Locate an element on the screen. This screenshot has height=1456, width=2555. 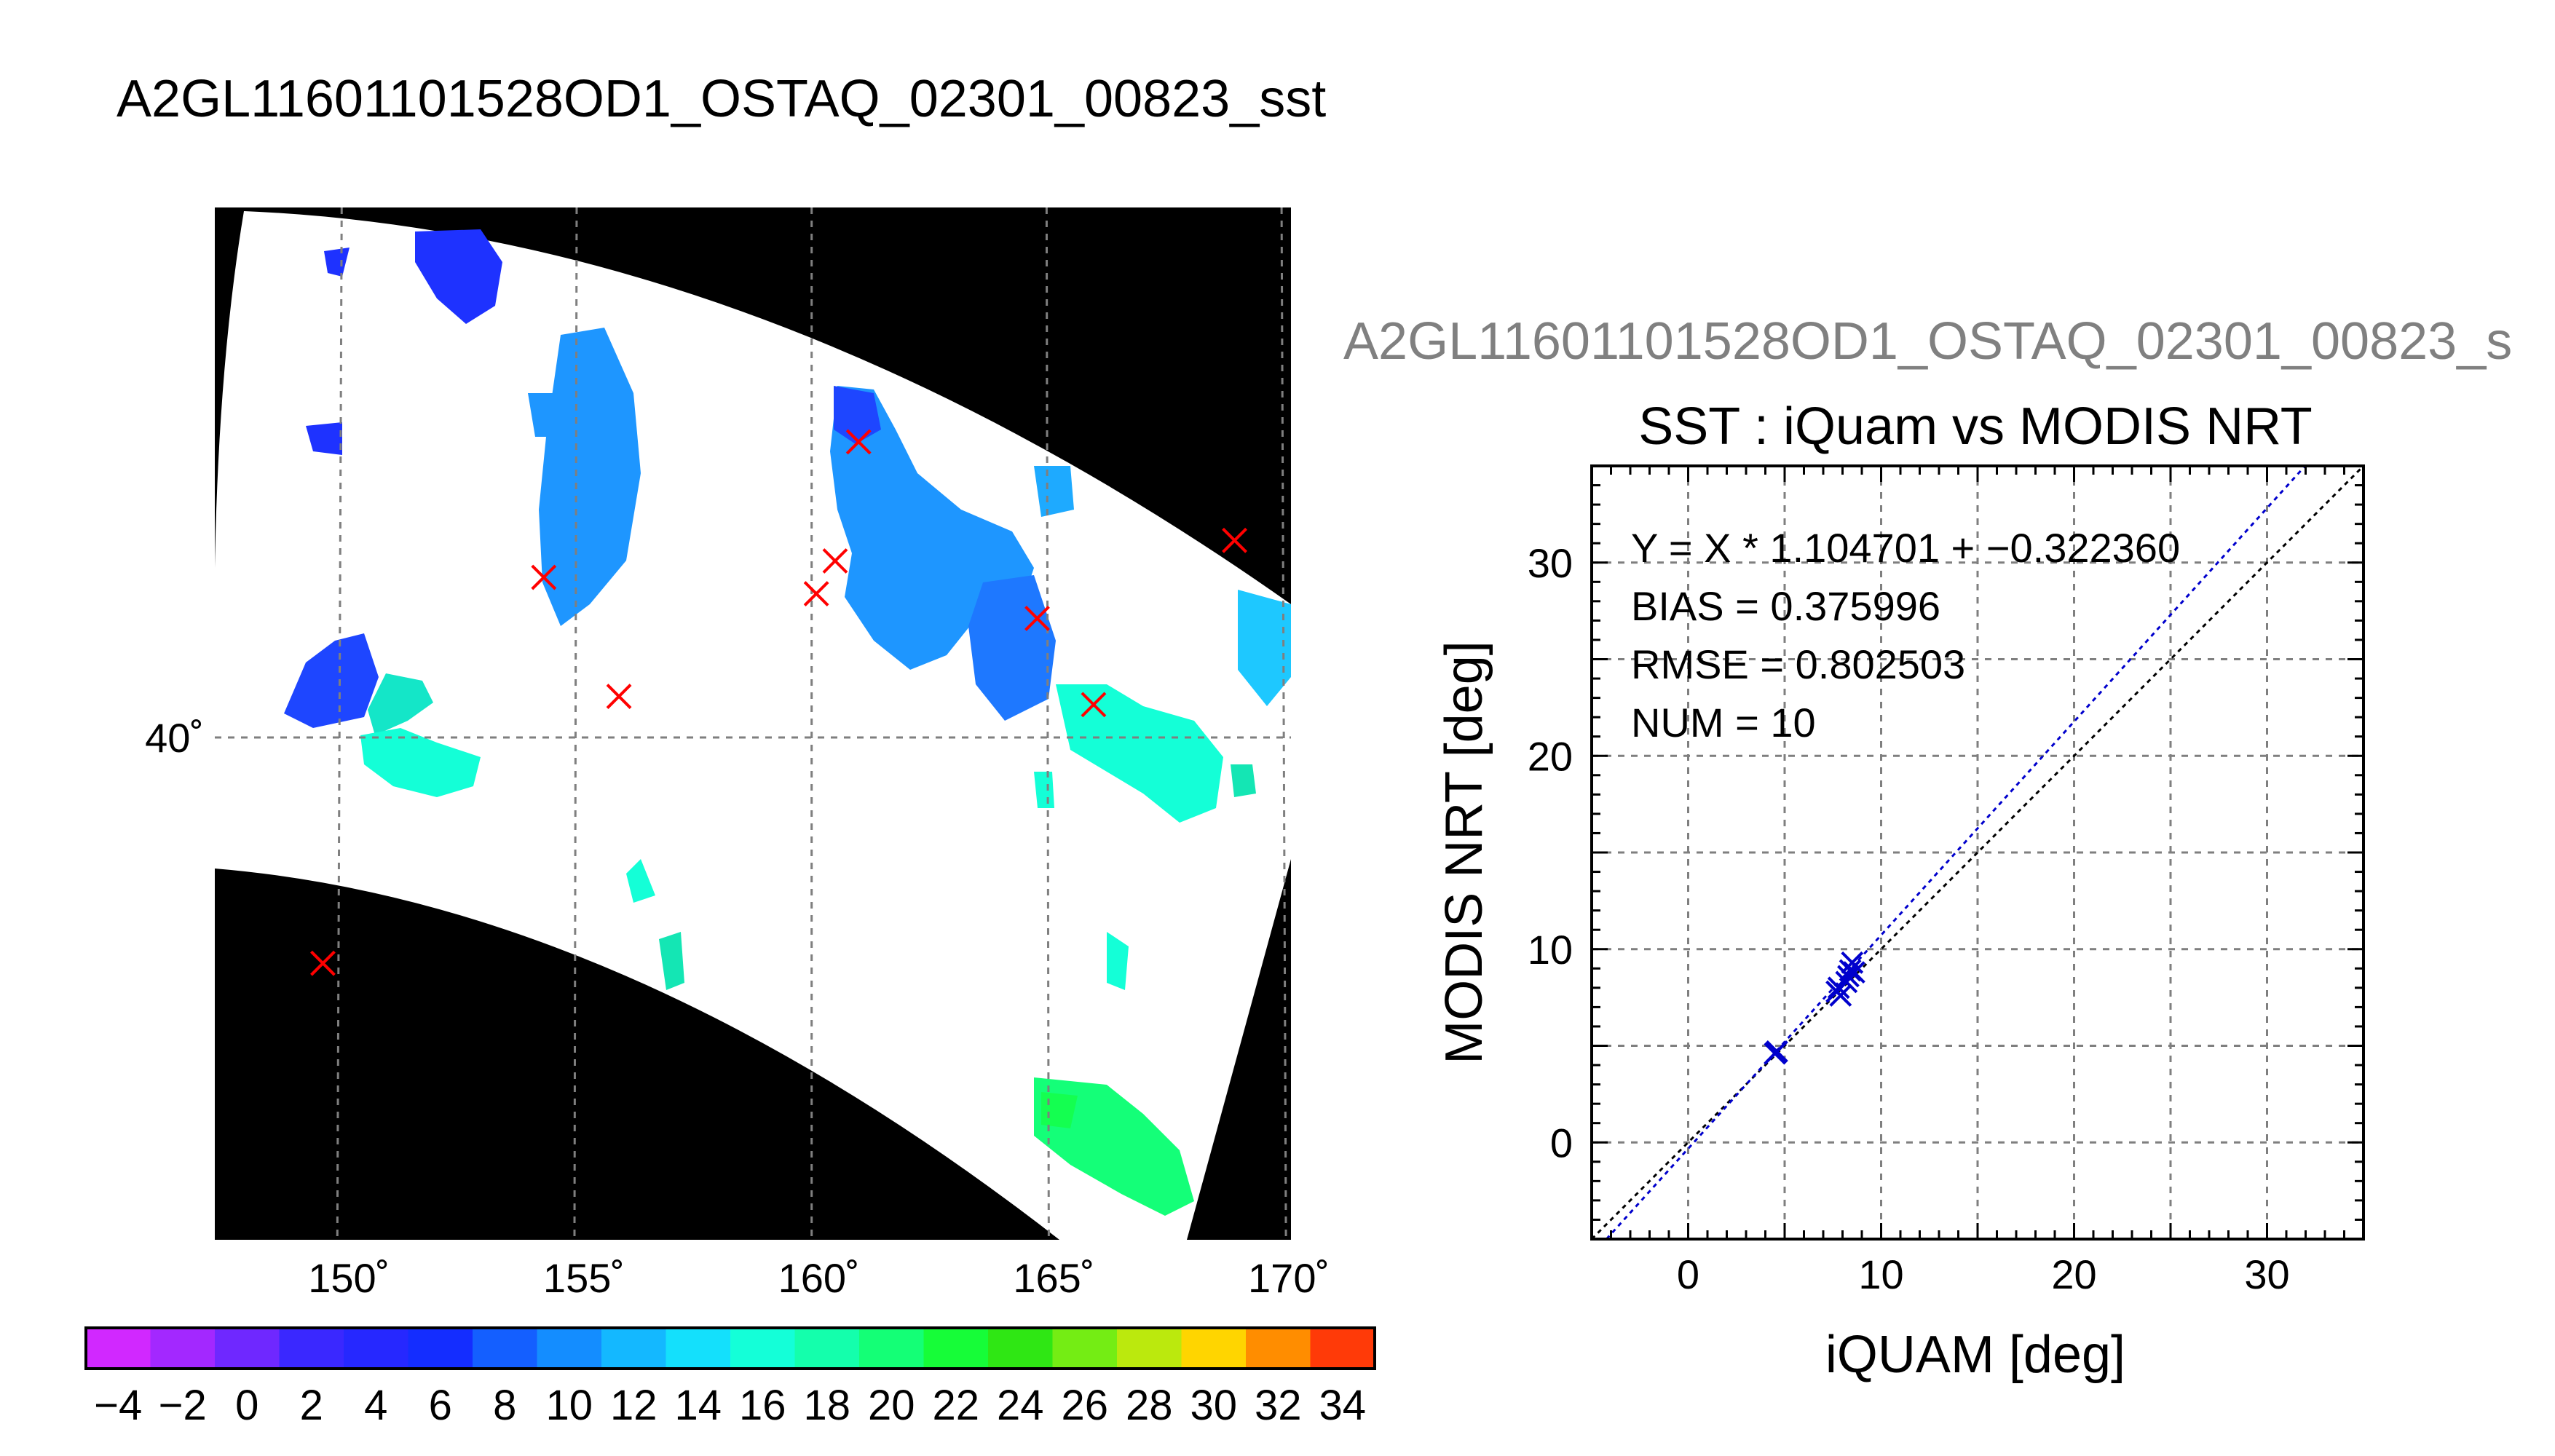
map-title: A2GL11601101528OD1_OSTAQ_02301_00823_sst is located at coordinates (722, 99).